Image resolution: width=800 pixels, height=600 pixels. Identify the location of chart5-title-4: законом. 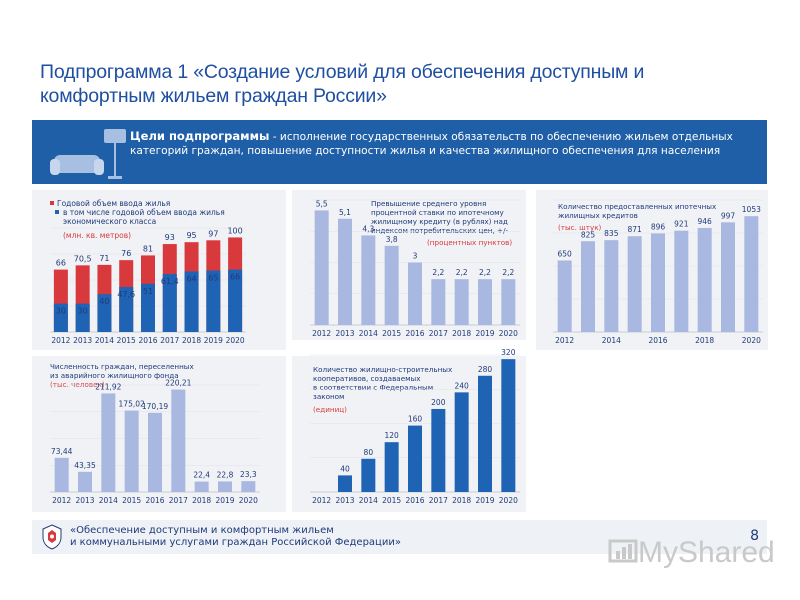
(328, 396).